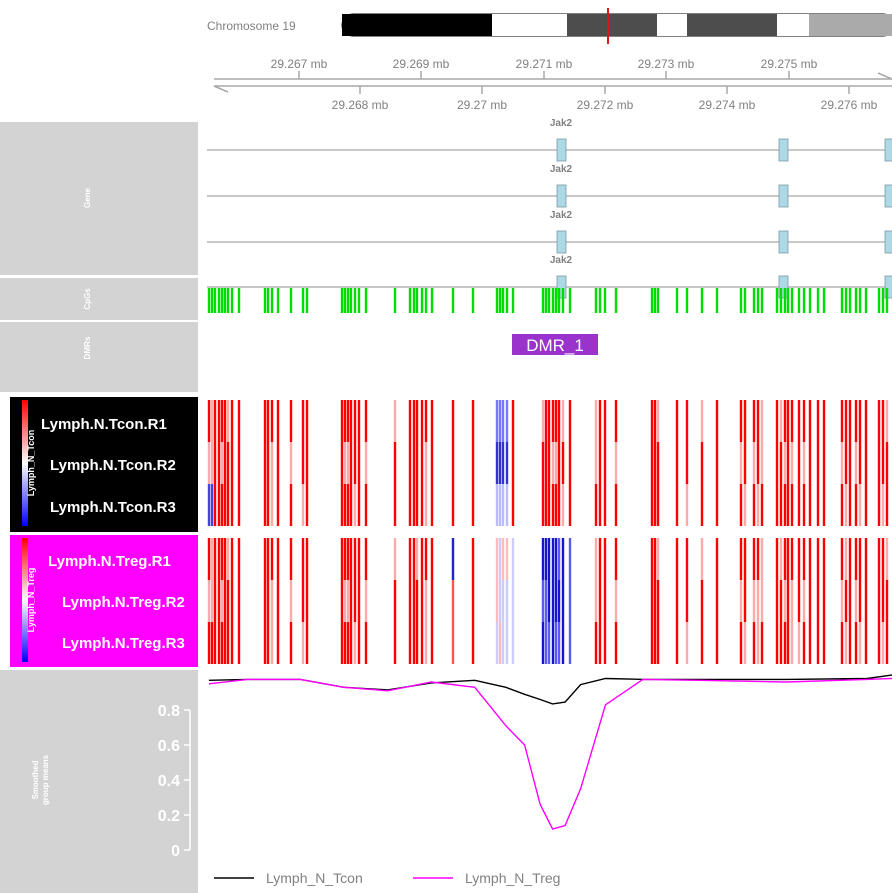 This screenshot has width=892, height=893. Describe the element at coordinates (113, 465) in the screenshot. I see `tcon-sample-2: Lymph.N.Tcon.R2` at that location.